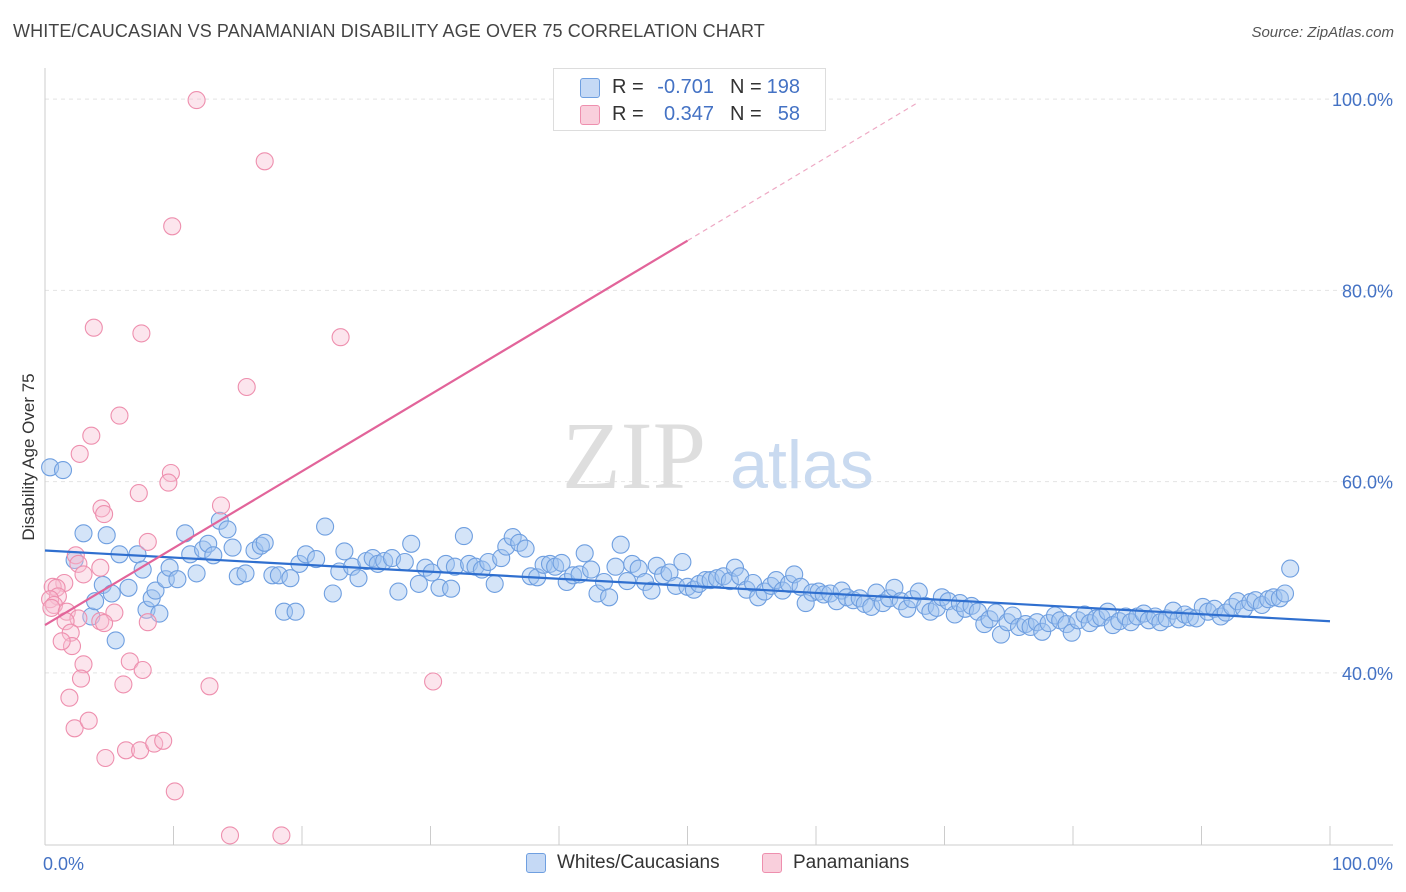 The image size is (1406, 892). What do you see at coordinates (628, 87) in the screenshot?
I see `legend-r-label: R =` at bounding box center [628, 87].